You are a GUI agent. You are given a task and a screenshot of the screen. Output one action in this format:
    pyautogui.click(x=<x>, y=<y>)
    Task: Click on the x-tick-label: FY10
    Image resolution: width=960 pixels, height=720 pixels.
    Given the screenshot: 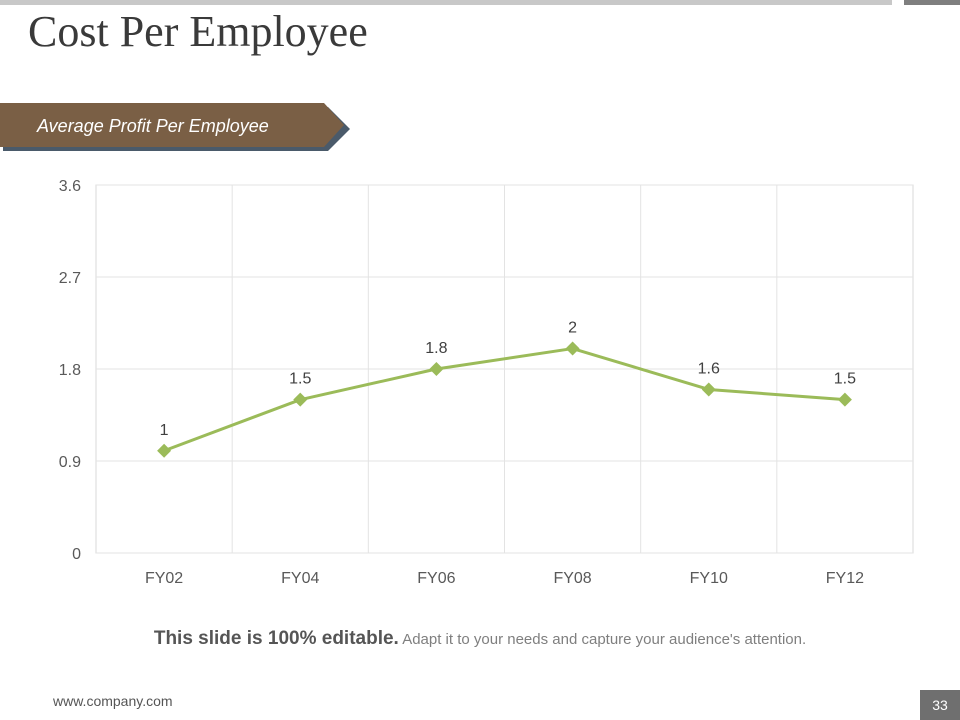 What is the action you would take?
    pyautogui.click(x=709, y=578)
    